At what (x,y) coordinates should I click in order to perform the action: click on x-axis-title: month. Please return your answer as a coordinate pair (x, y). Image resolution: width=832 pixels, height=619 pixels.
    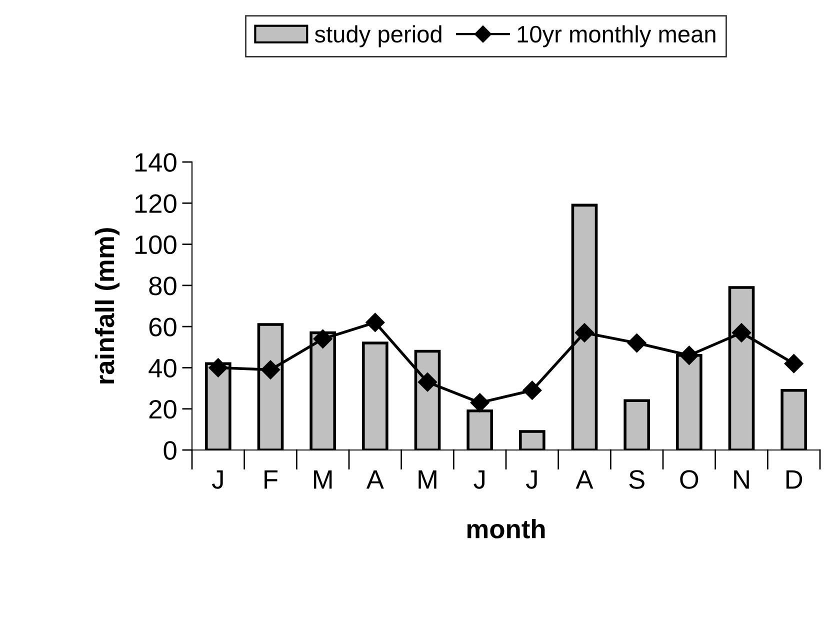
    Looking at the image, I should click on (506, 528).